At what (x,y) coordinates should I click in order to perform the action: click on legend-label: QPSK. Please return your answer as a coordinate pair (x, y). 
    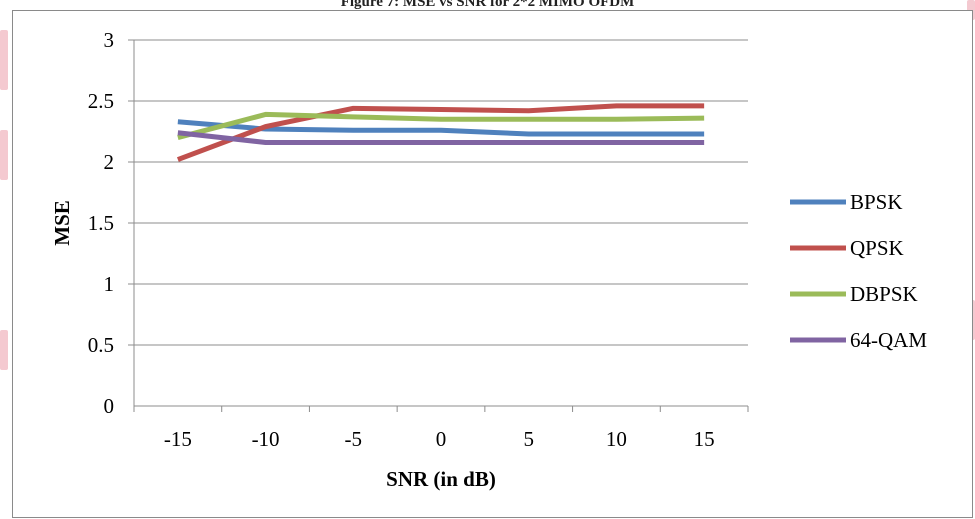
    Looking at the image, I should click on (877, 248).